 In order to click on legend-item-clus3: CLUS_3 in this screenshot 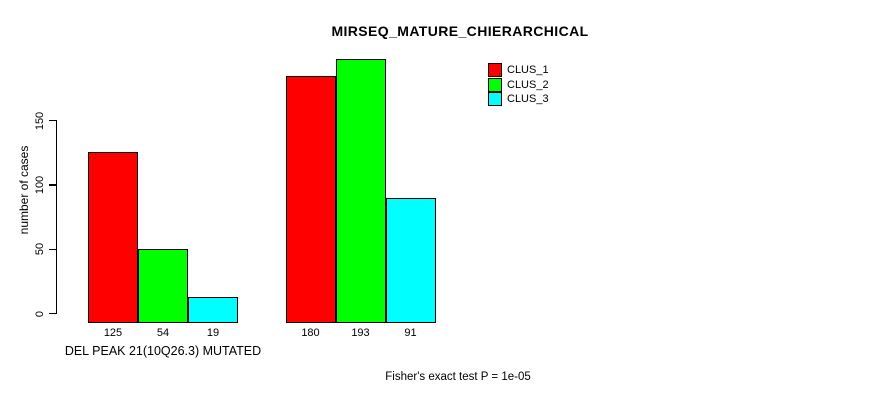, I will do `click(518, 99)`.